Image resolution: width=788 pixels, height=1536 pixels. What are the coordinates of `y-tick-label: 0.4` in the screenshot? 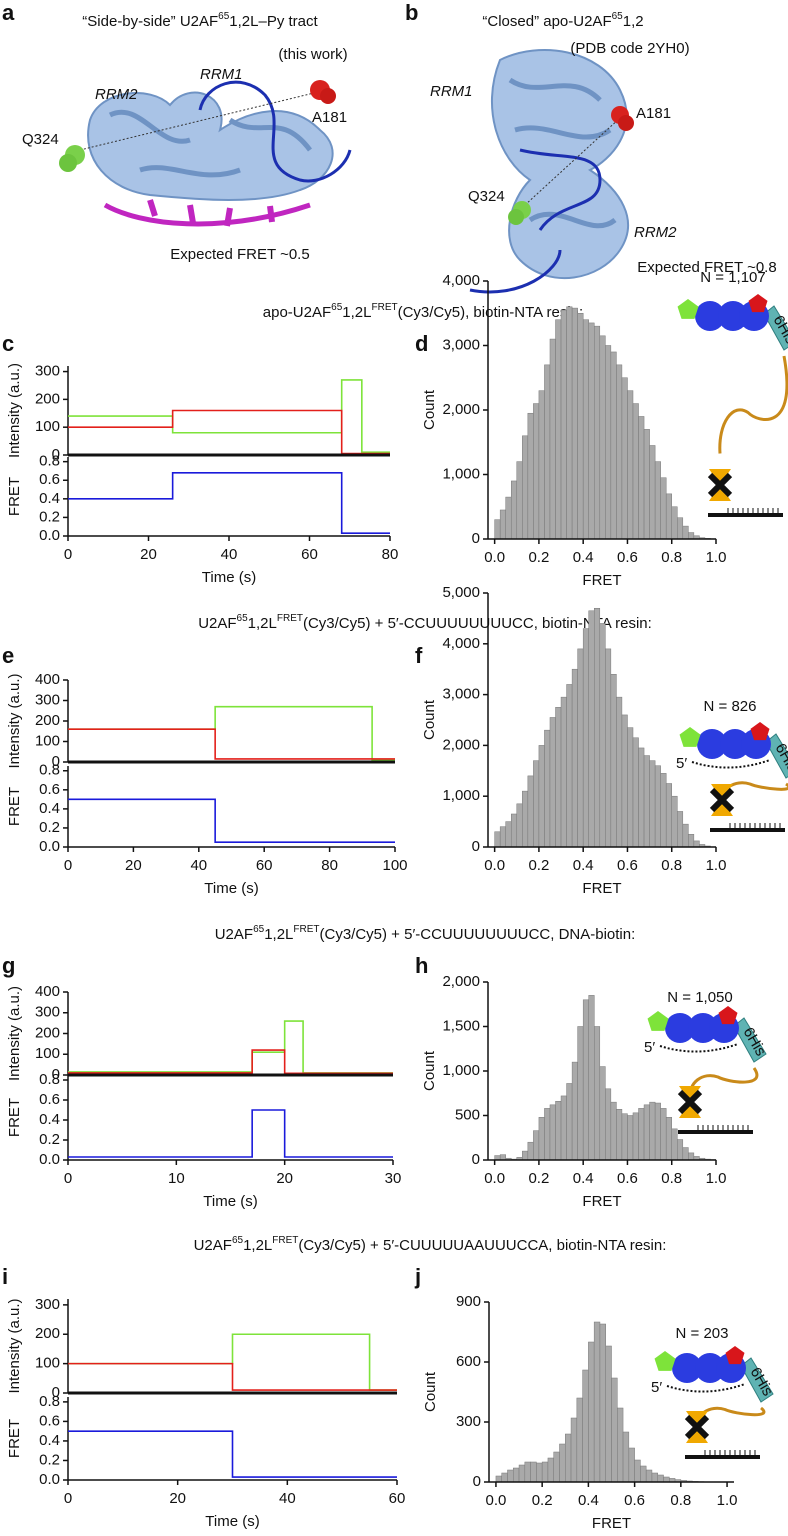 It's located at (49, 498).